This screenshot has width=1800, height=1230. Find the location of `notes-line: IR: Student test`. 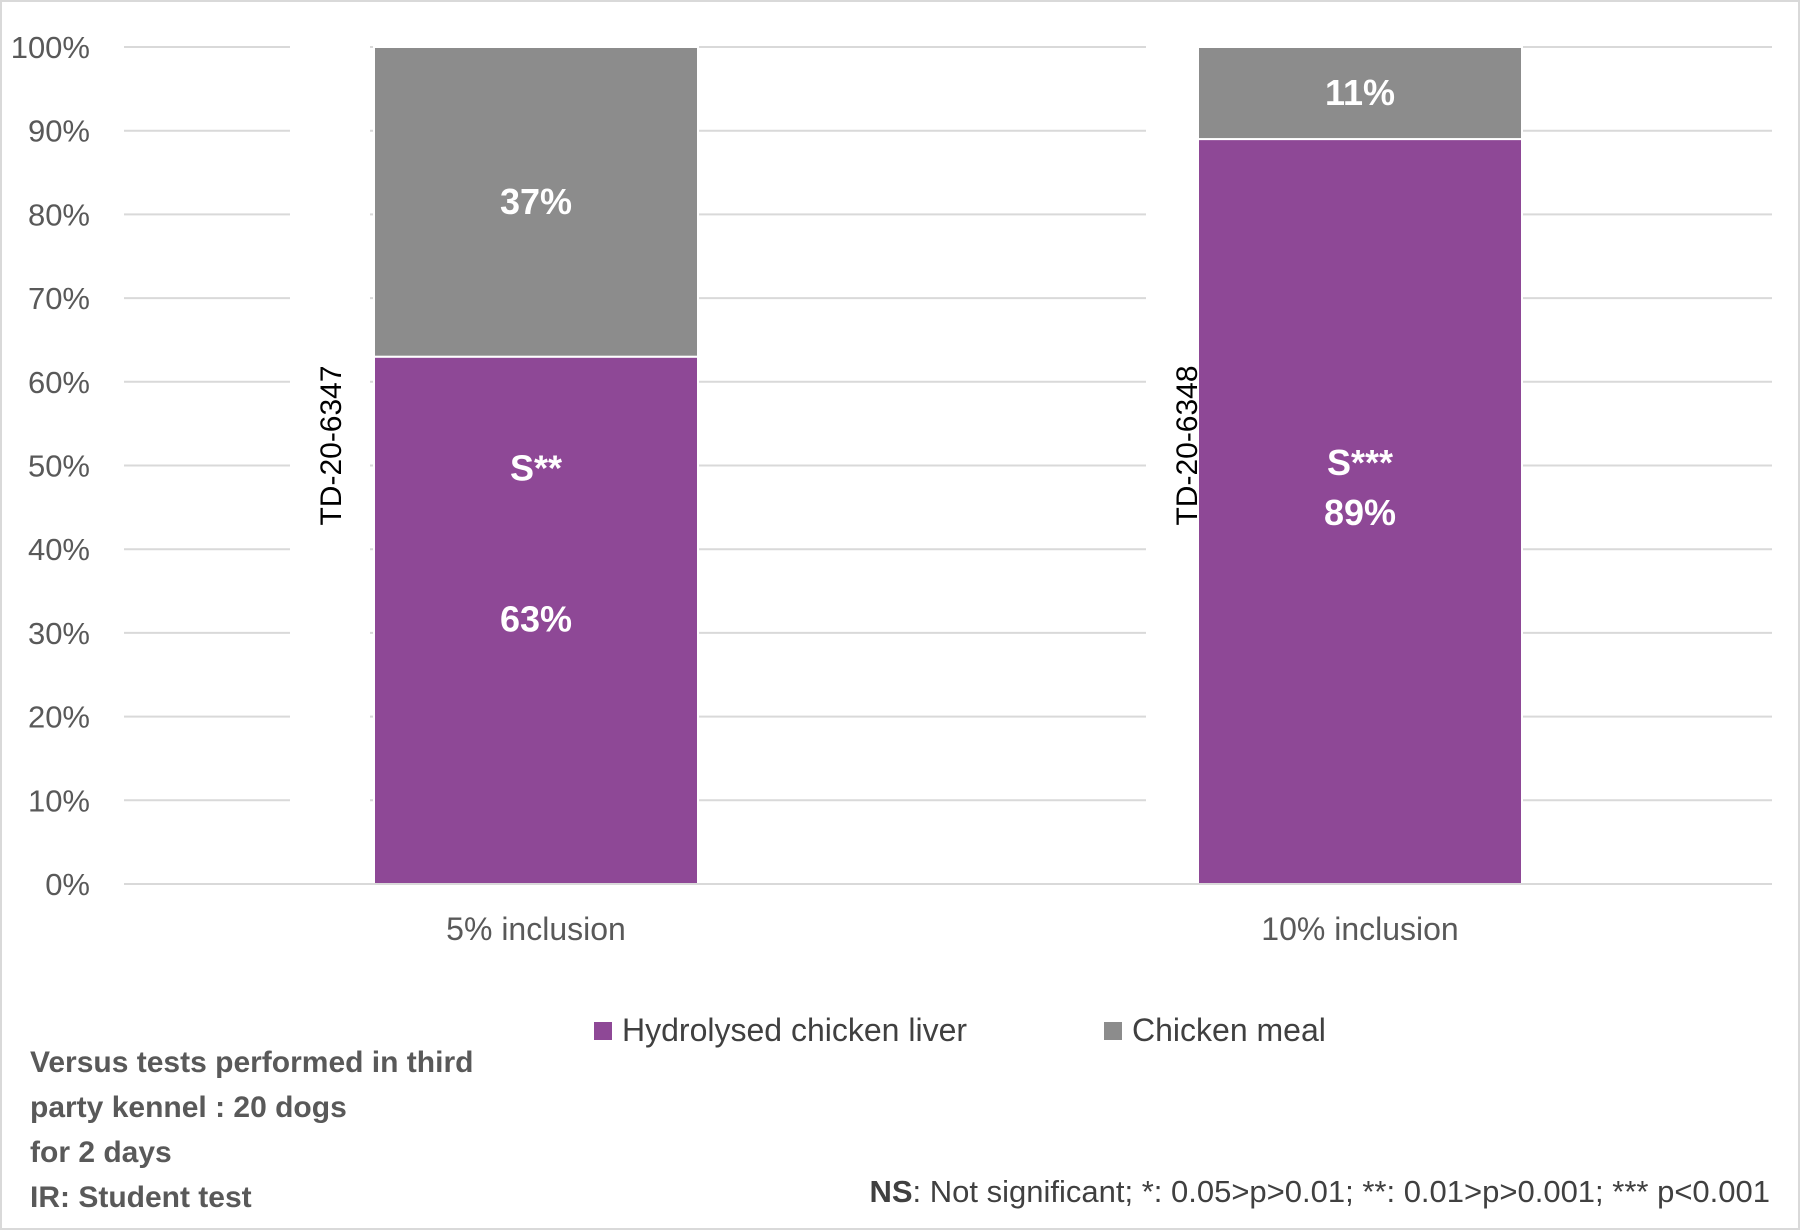

notes-line: IR: Student test is located at coordinates (141, 1197).